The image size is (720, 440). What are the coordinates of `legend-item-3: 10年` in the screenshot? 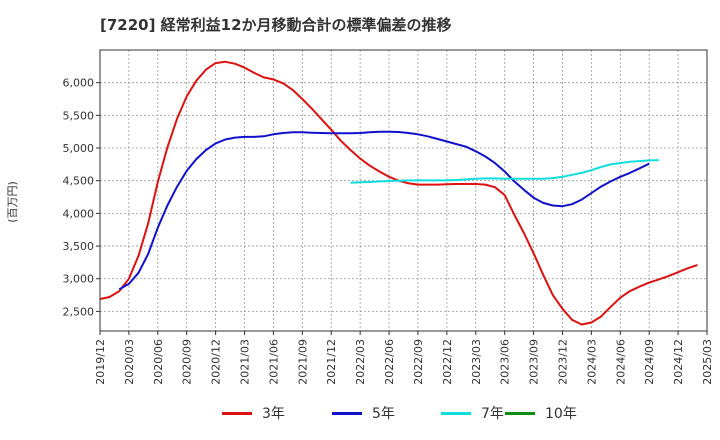 It's located at (541, 413).